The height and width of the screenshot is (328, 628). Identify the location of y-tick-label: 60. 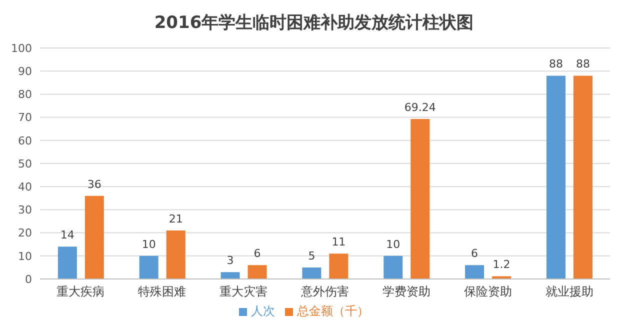
(25, 141).